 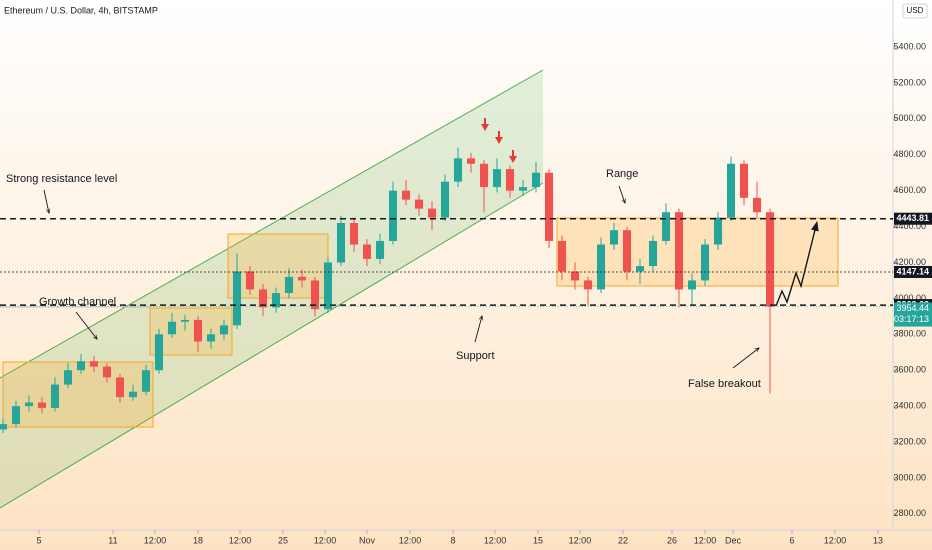 I want to click on annotation: Range, so click(x=622, y=174).